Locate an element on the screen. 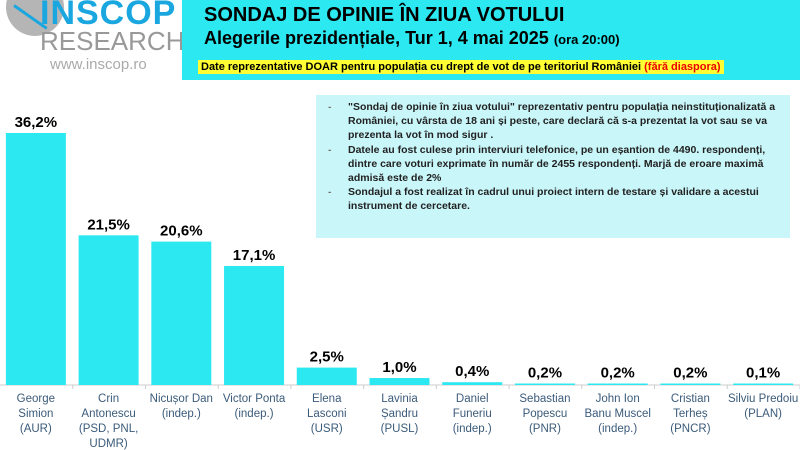  category-label: Funeriu is located at coordinates (472, 414).